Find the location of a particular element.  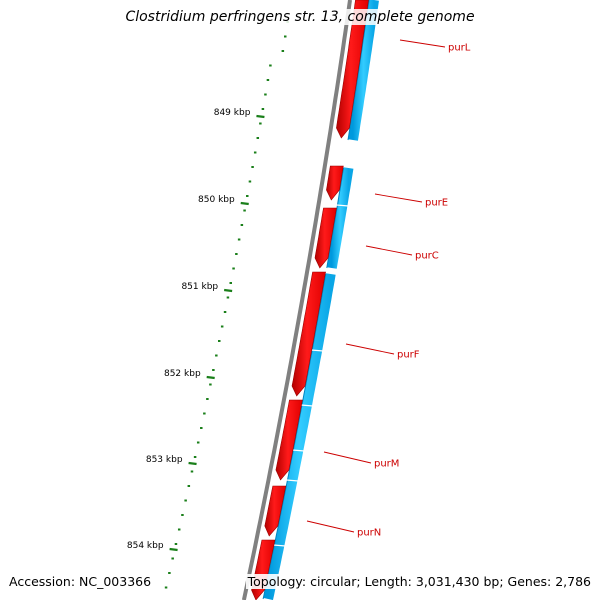

scale-label: 851 kbp is located at coordinates (199, 287).